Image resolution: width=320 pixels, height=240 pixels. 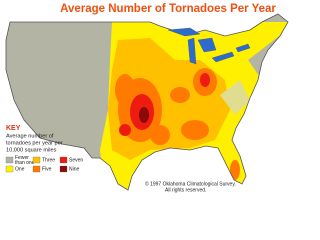 What do you see at coordinates (185, 190) in the screenshot?
I see `credit-line: All rights reserved.` at bounding box center [185, 190].